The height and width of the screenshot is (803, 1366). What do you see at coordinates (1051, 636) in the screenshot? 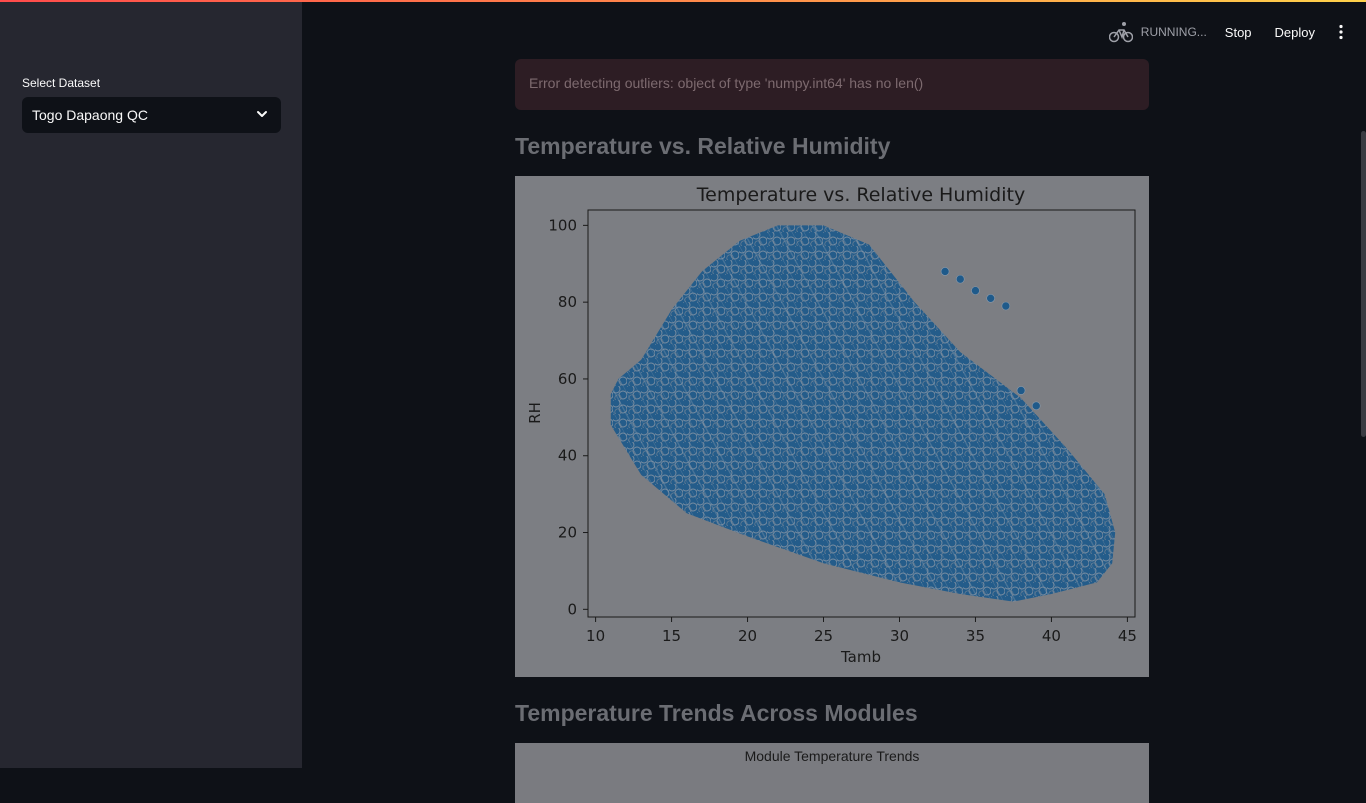
I see `x-tick-label: 40` at bounding box center [1051, 636].